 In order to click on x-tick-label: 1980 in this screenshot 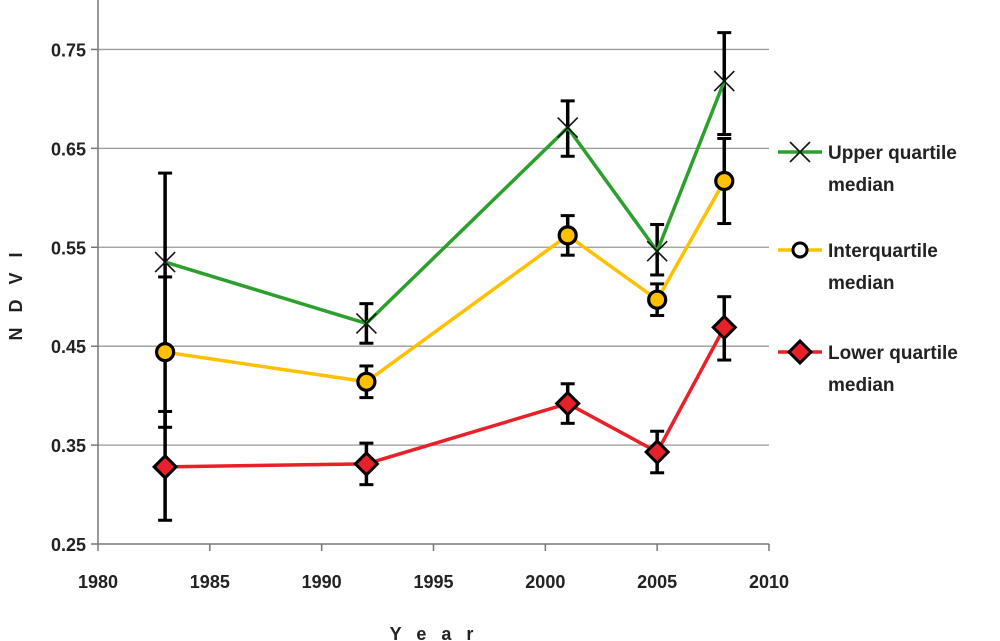, I will do `click(98, 582)`.